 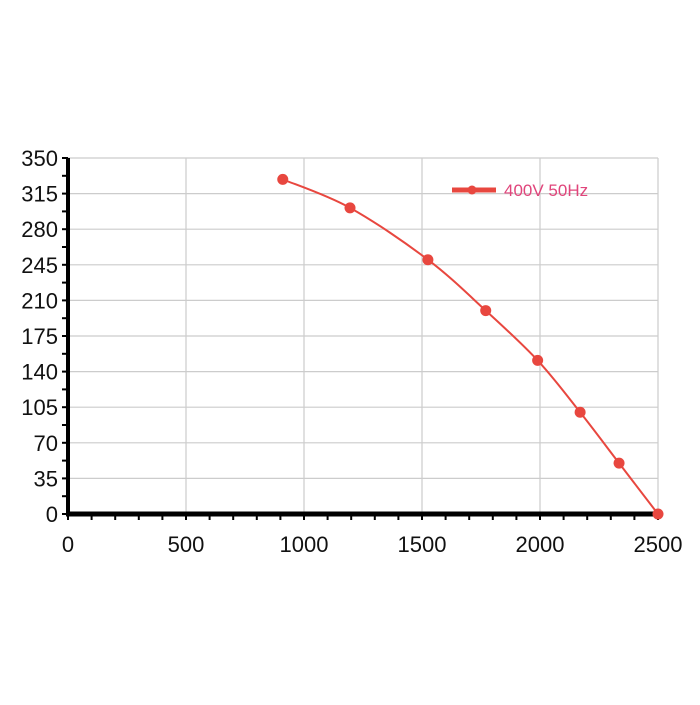 I want to click on y-tick-label: 245, so click(x=39, y=265).